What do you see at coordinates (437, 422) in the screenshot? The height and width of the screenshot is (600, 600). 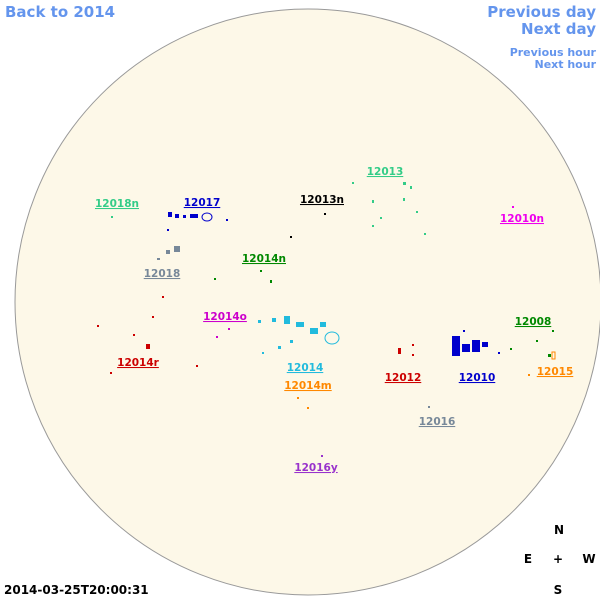 I see `region-label: 12016` at bounding box center [437, 422].